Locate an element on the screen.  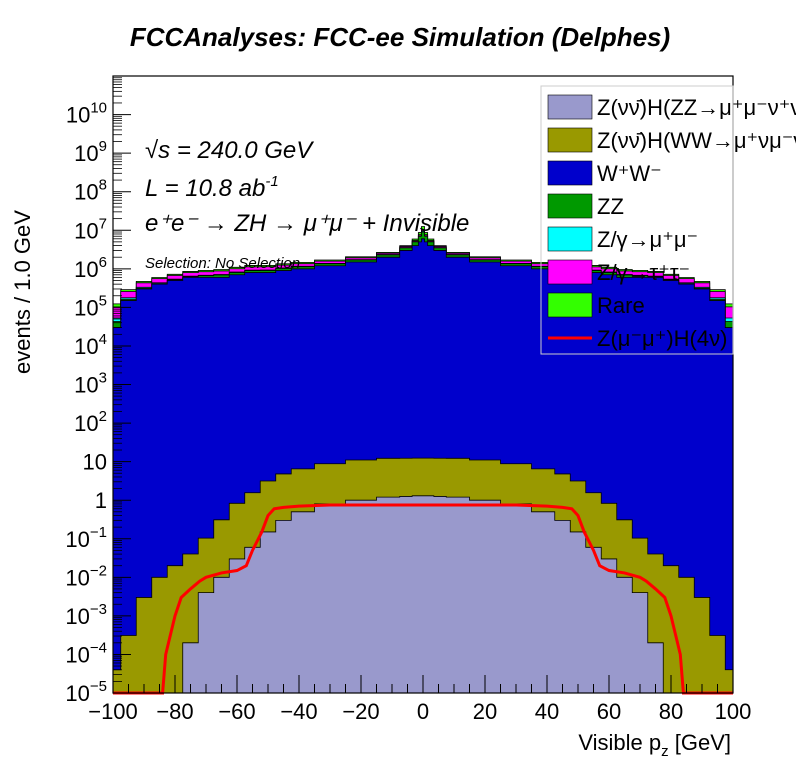
x-tick-label: 60 is located at coordinates (609, 711).